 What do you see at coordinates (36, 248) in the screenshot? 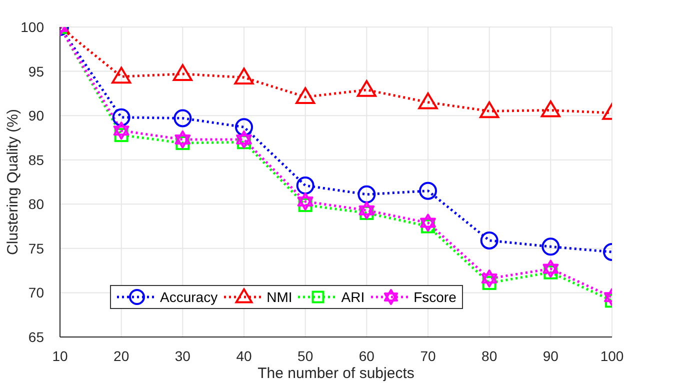
I see `y-tick-label: 75` at bounding box center [36, 248].